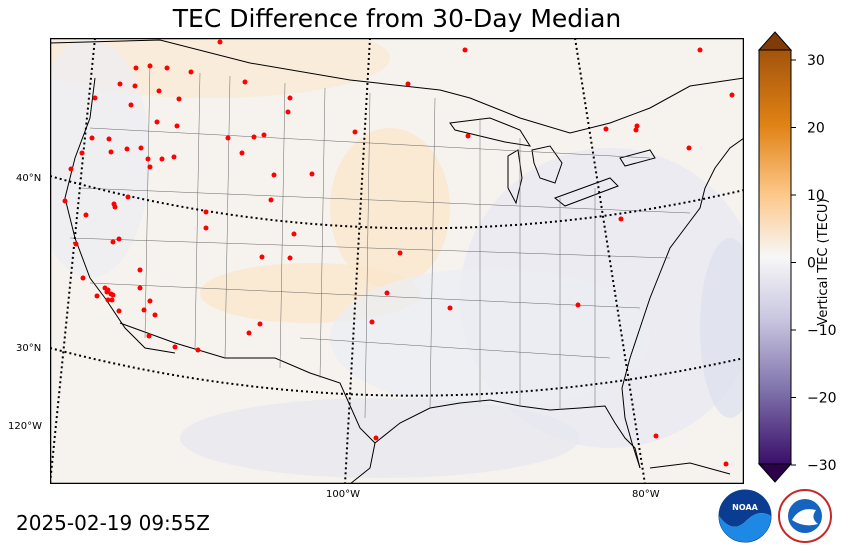 This screenshot has height=553, width=866. What do you see at coordinates (397, 86) in the screenshot?
I see `canada-border` at bounding box center [397, 86].